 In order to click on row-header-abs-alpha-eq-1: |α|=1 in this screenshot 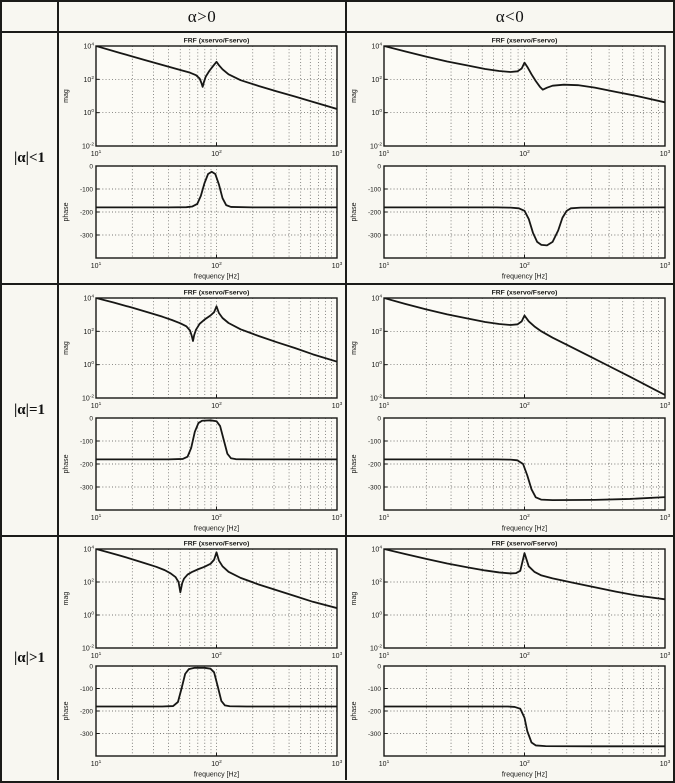, I will do `click(29, 409)`.